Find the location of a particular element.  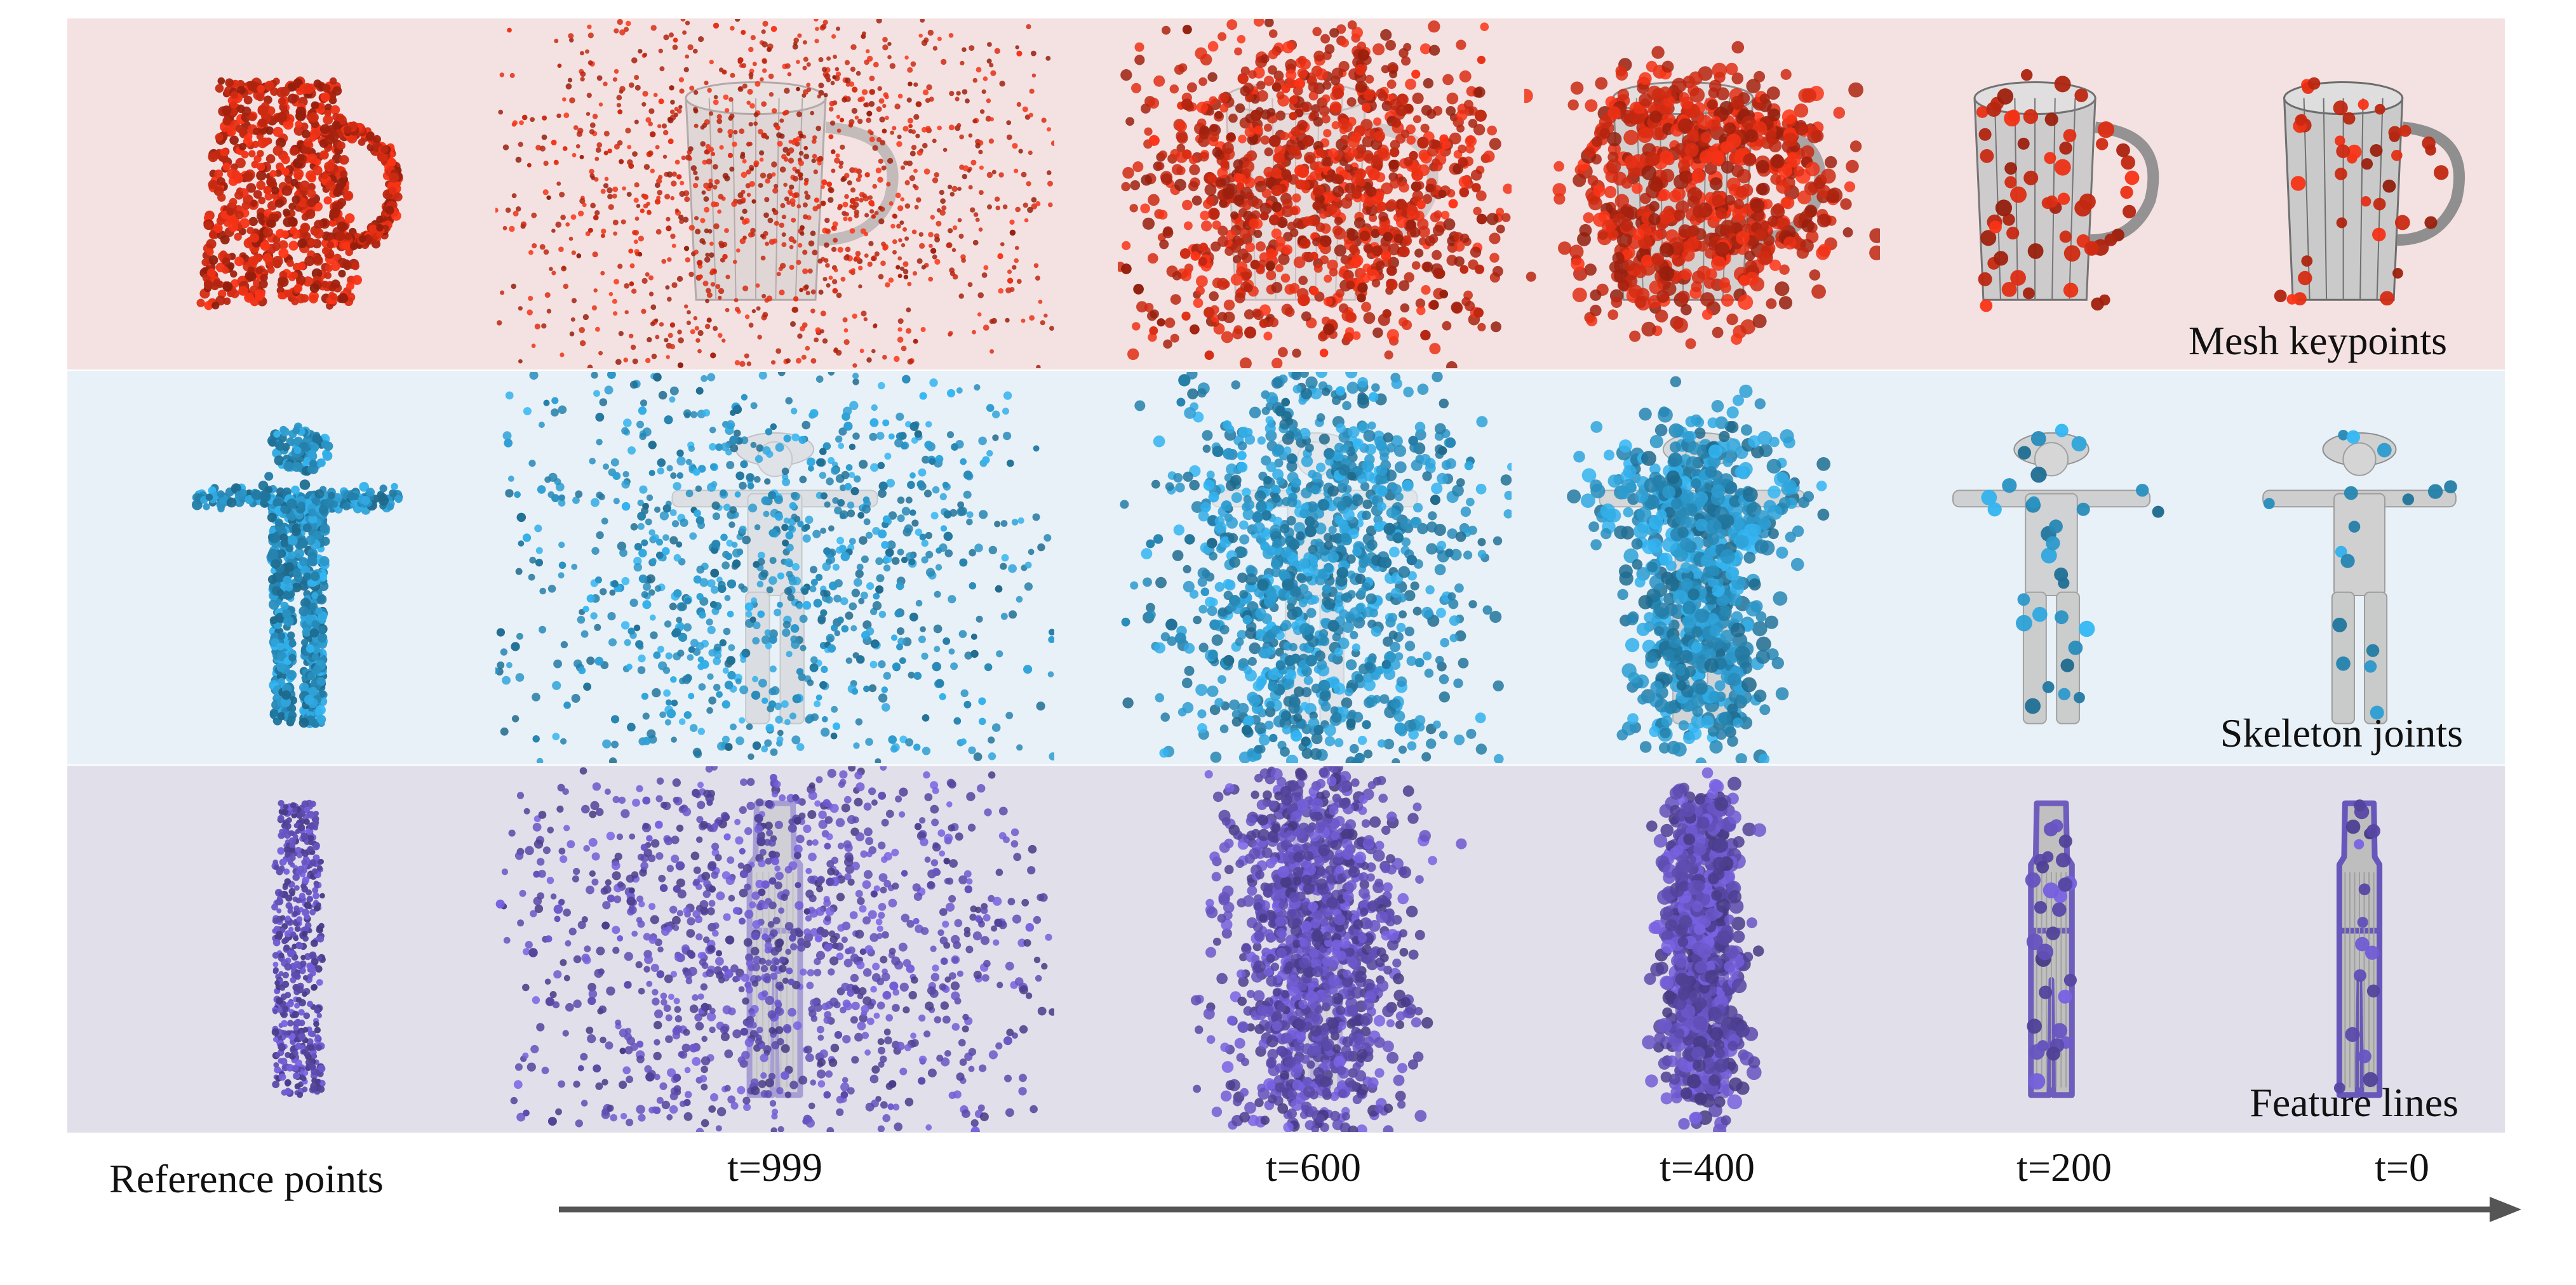

reference-cell-figure is located at coordinates (298, 567).